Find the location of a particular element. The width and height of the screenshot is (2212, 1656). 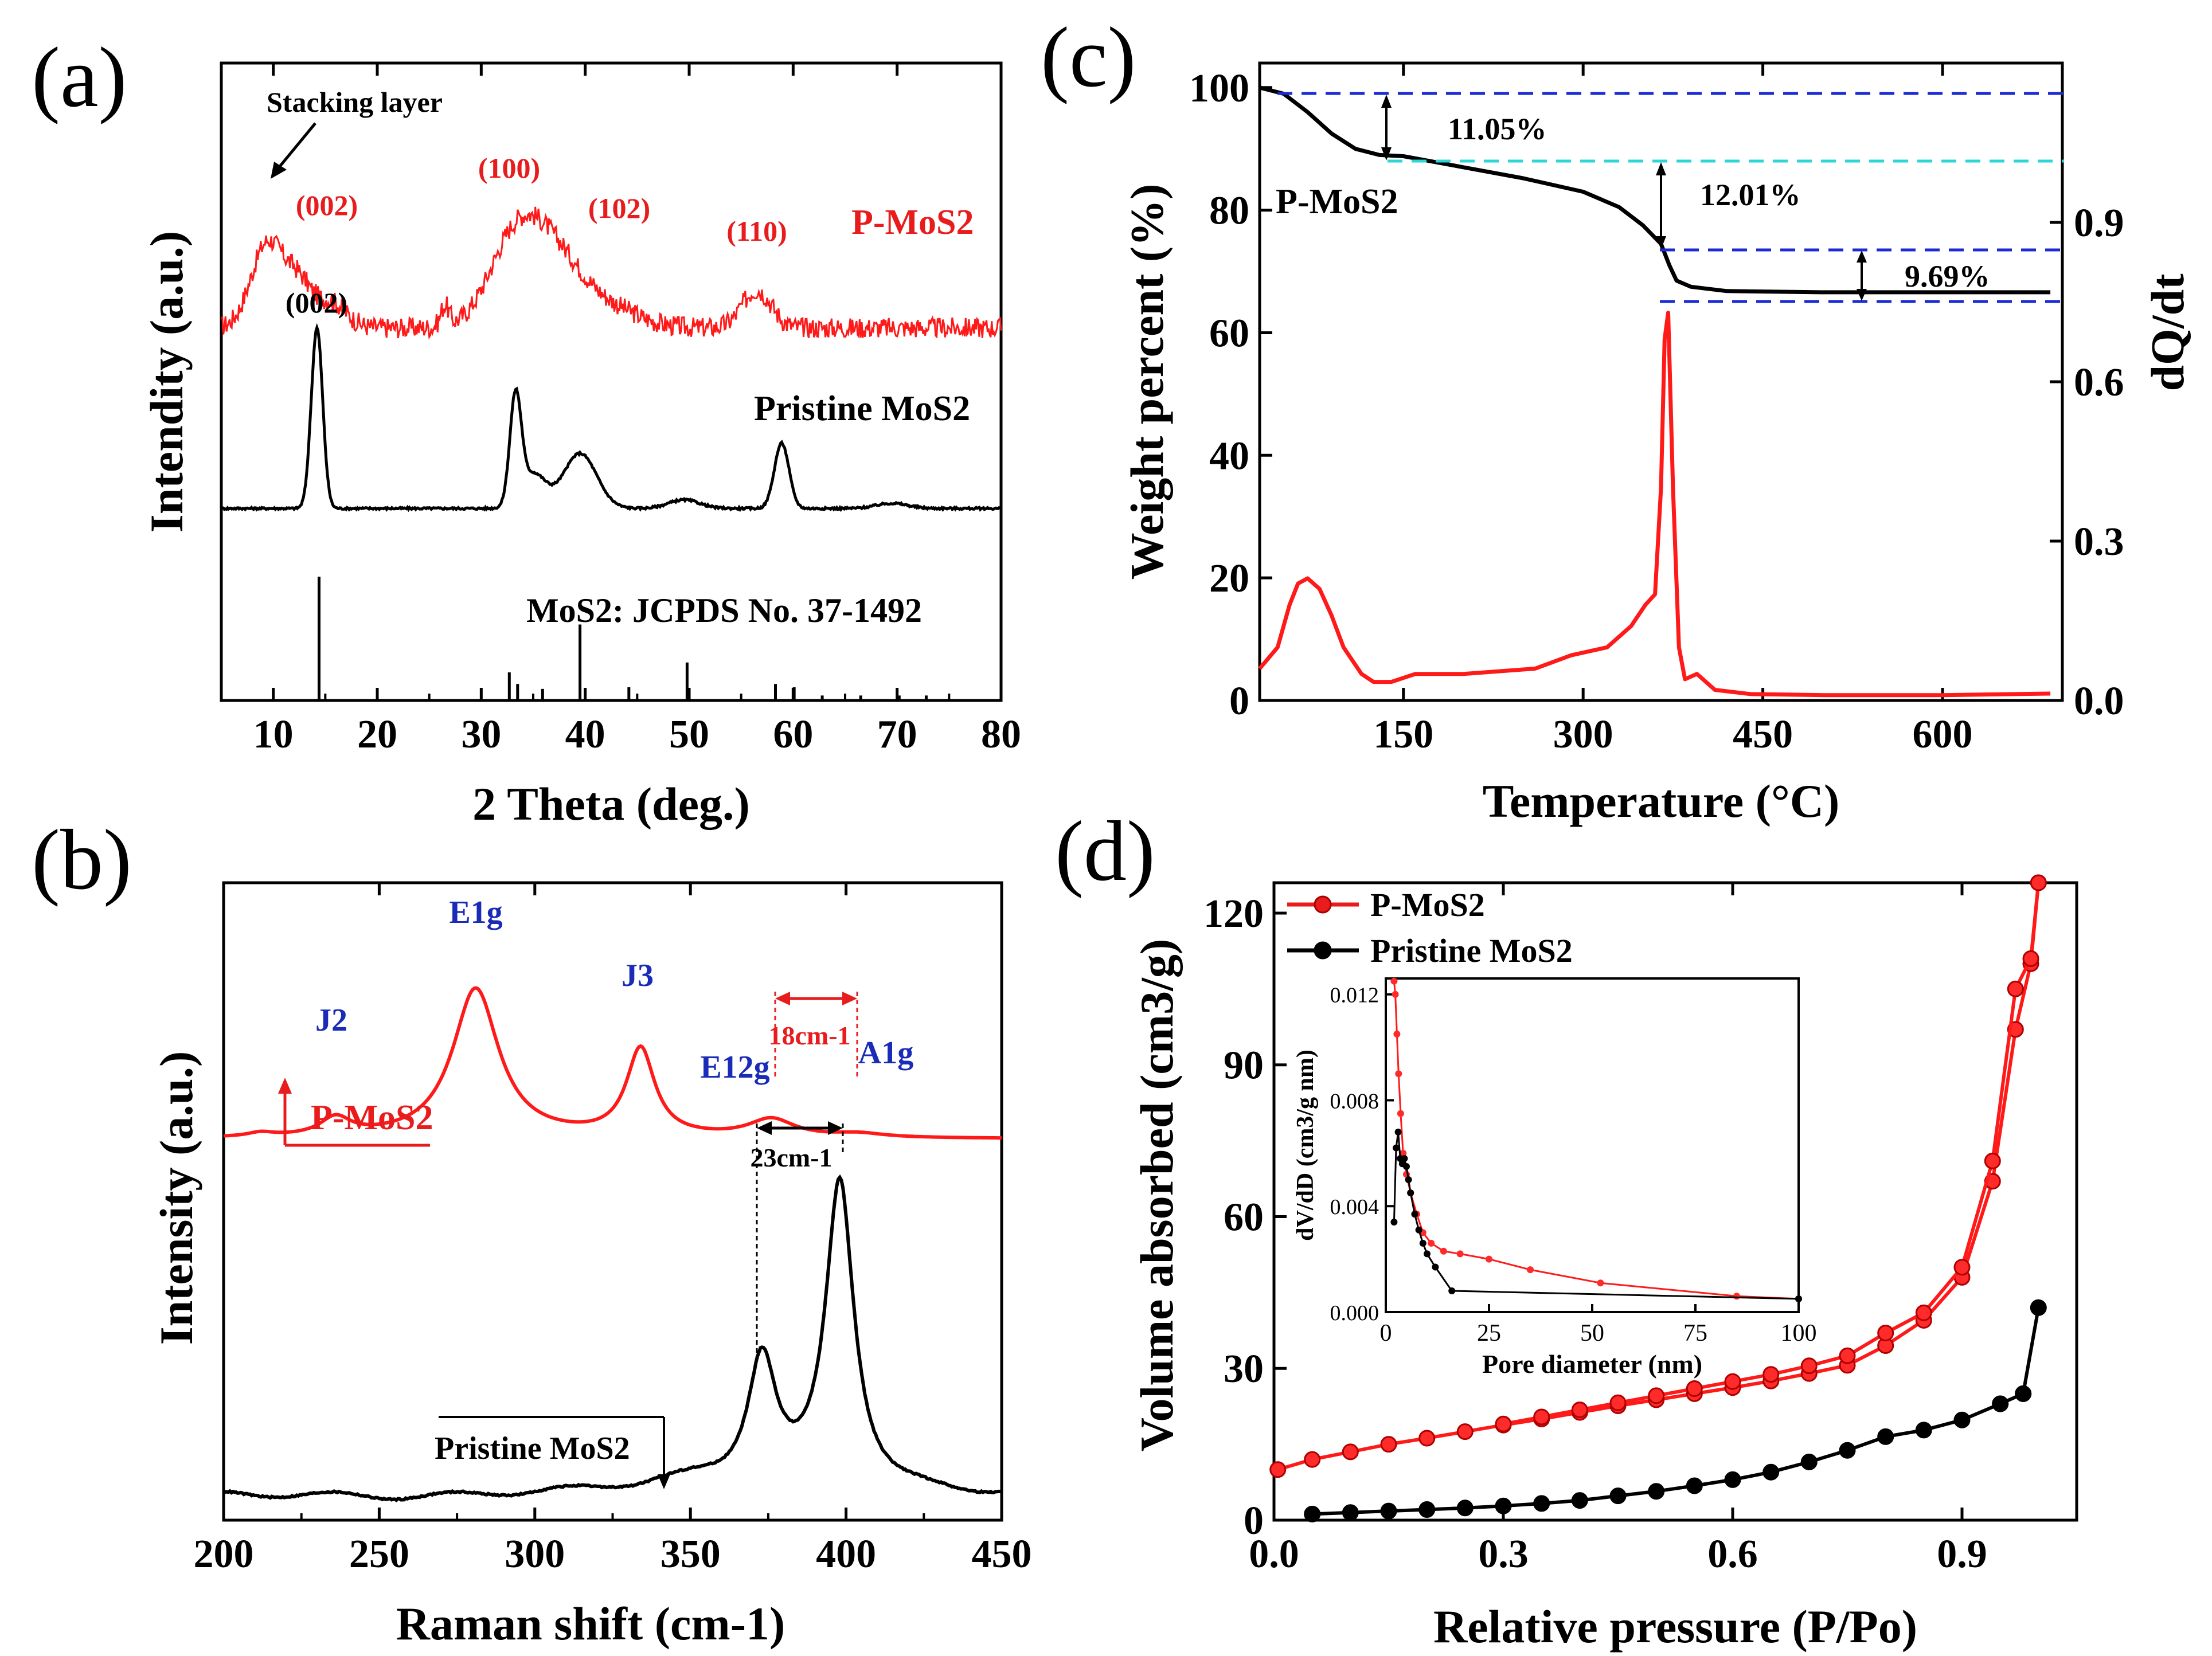

panel-b-frame is located at coordinates (612, 1201).